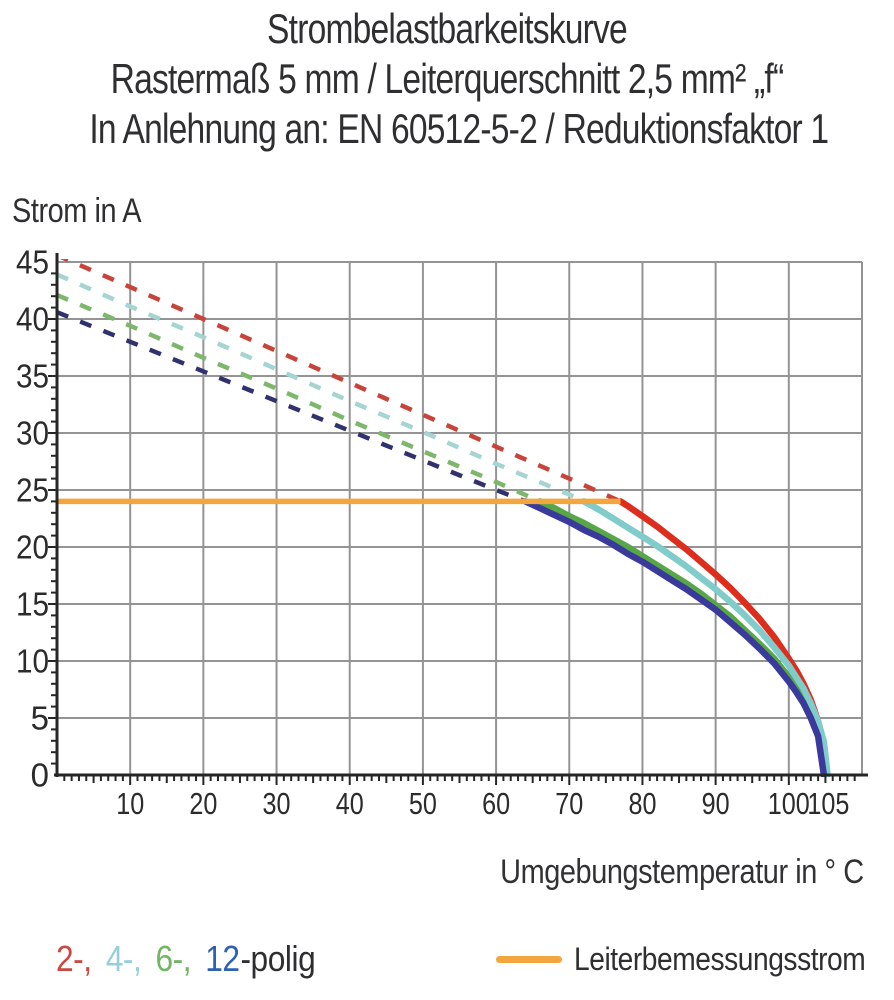 Image resolution: width=894 pixels, height=1000 pixels. I want to click on chart-title: Strombelastbarkeitskurve, so click(447, 28).